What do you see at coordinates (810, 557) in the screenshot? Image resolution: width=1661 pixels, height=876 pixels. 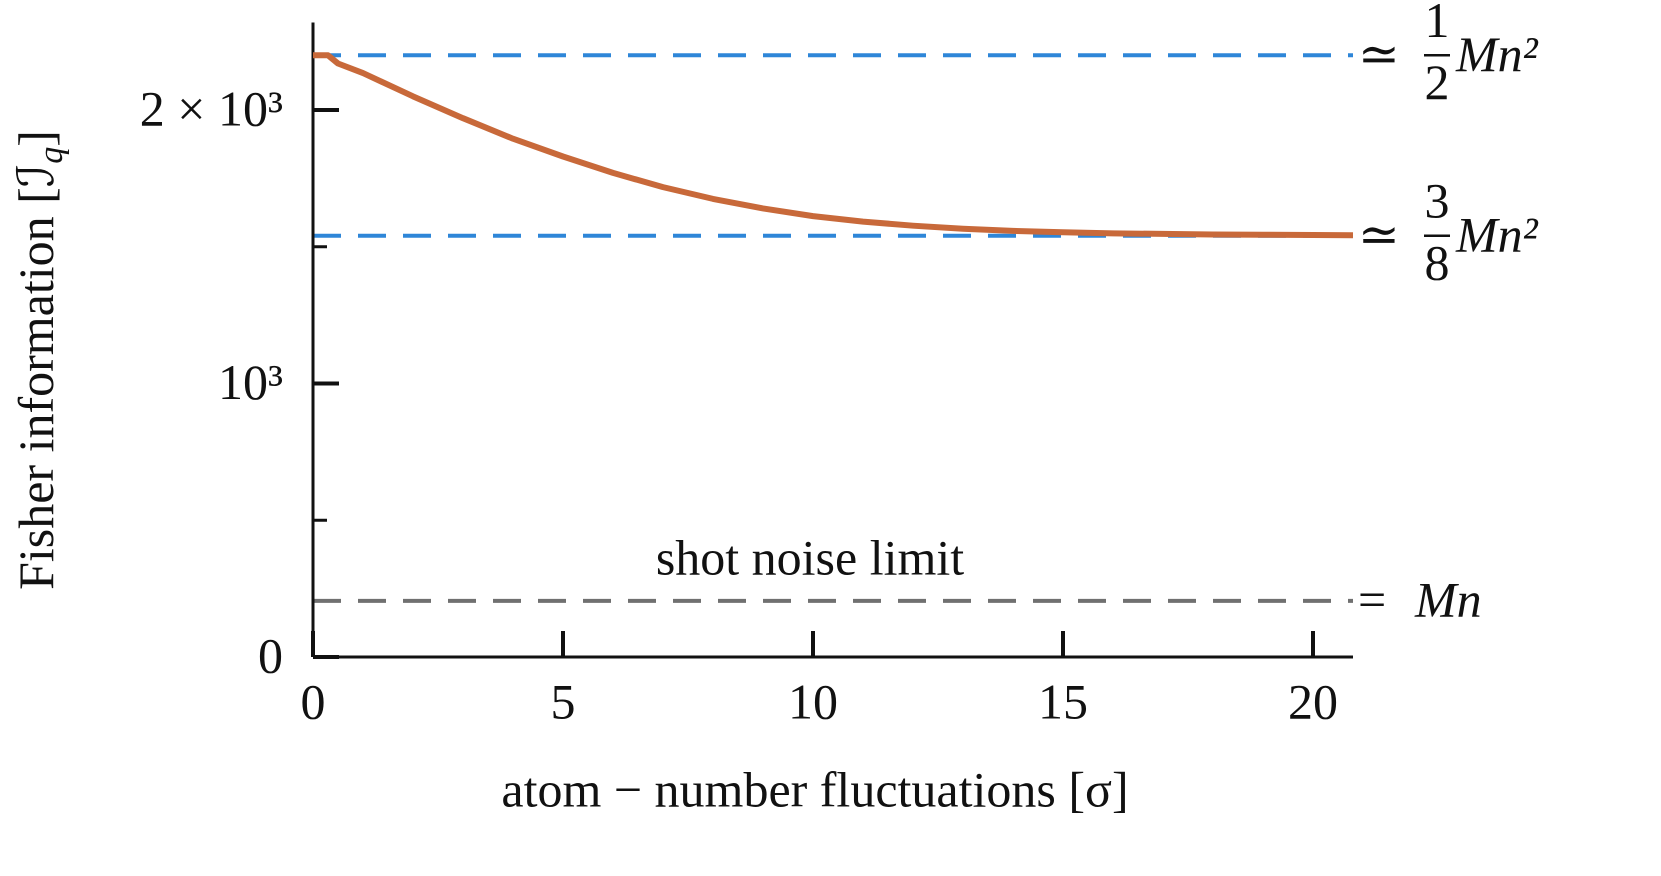 I see `annotation: shot noise limit` at bounding box center [810, 557].